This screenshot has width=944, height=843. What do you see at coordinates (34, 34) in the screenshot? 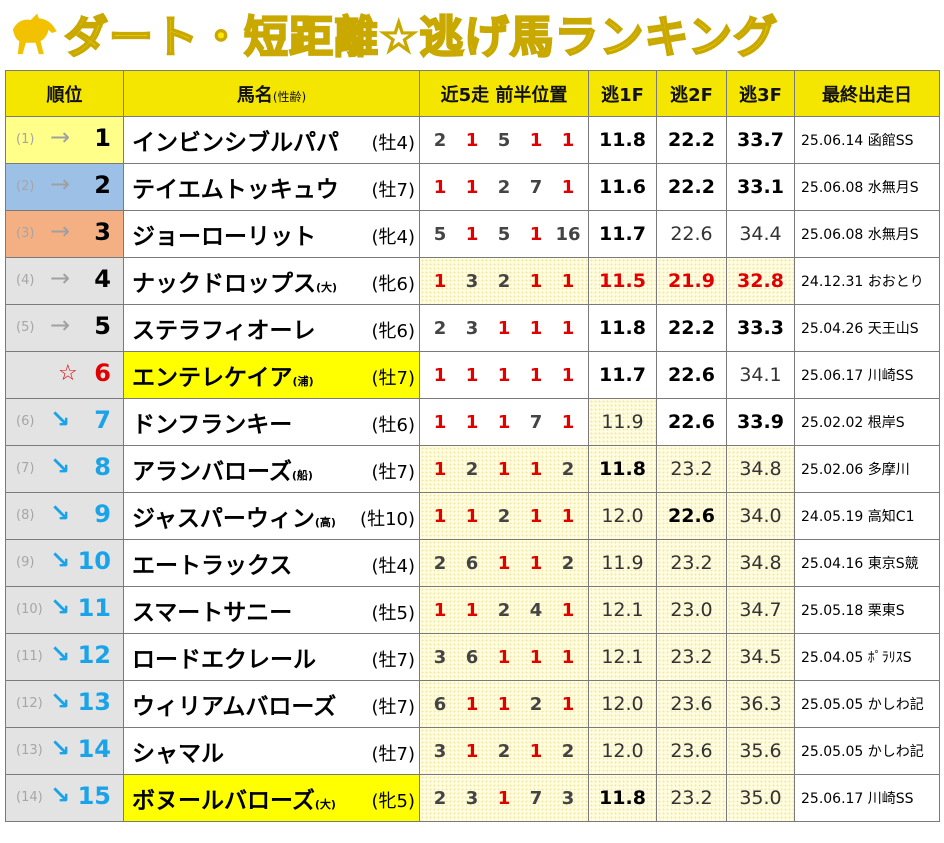
I see `horse-icon` at bounding box center [34, 34].